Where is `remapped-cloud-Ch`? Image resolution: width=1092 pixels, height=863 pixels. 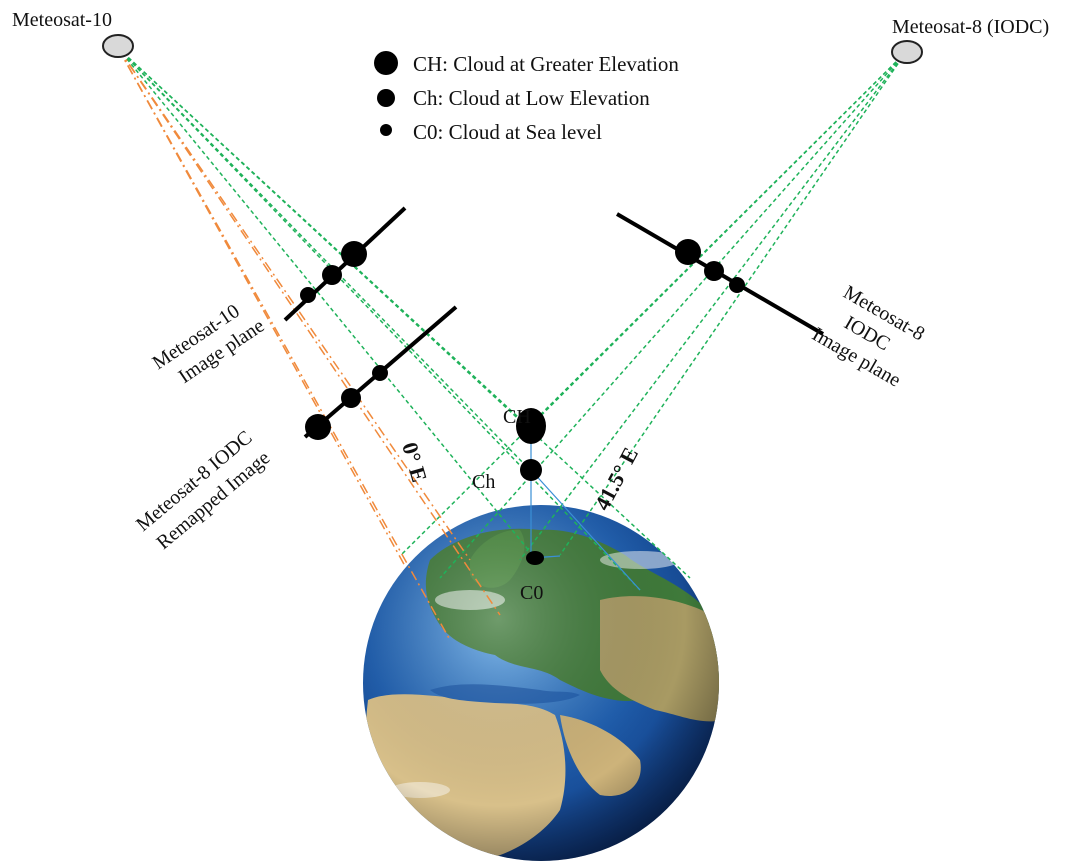
remapped-cloud-Ch is located at coordinates (351, 398).